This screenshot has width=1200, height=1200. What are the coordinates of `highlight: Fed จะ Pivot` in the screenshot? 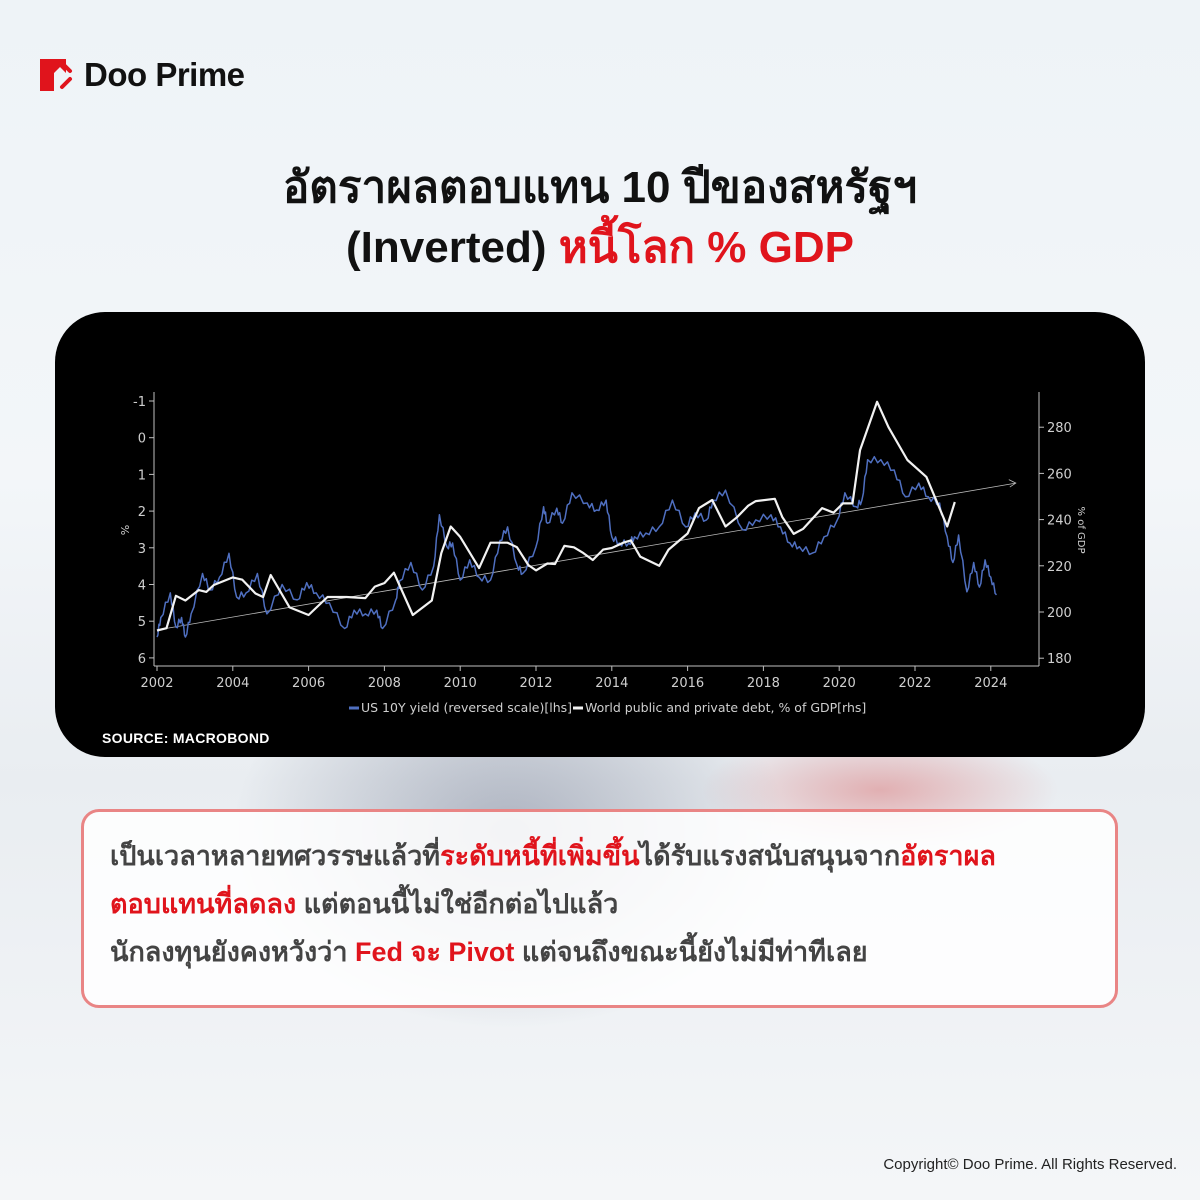 It's located at (435, 952).